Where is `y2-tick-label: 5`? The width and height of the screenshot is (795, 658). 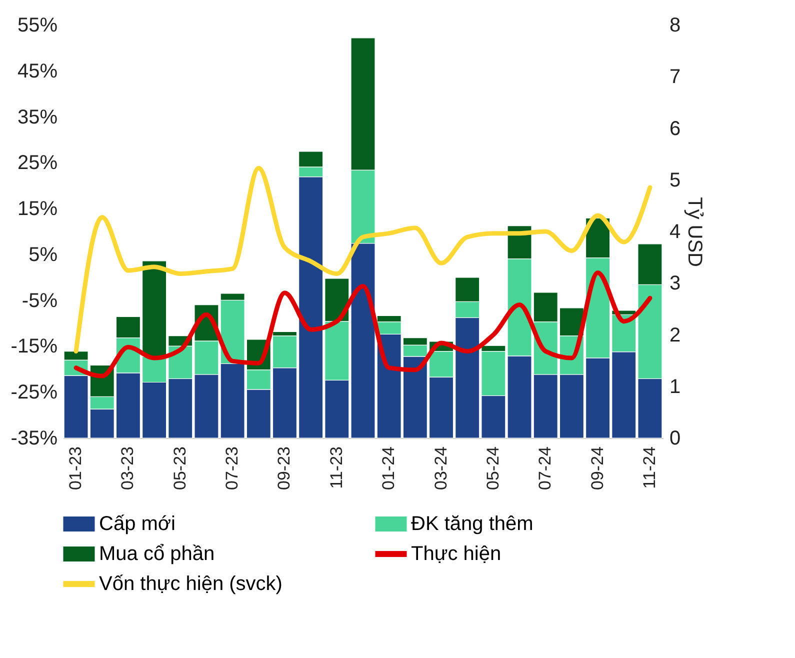
y2-tick-label: 5 is located at coordinates (675, 180).